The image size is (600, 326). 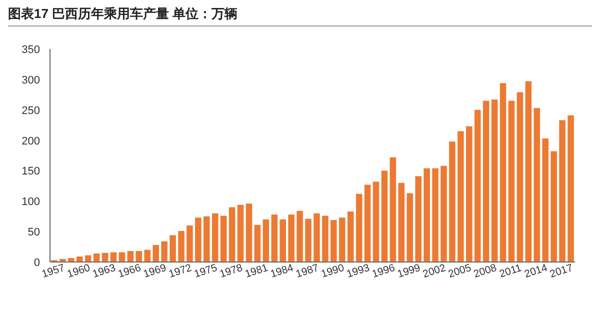 I want to click on x-tick-label: 1960, so click(x=79, y=271).